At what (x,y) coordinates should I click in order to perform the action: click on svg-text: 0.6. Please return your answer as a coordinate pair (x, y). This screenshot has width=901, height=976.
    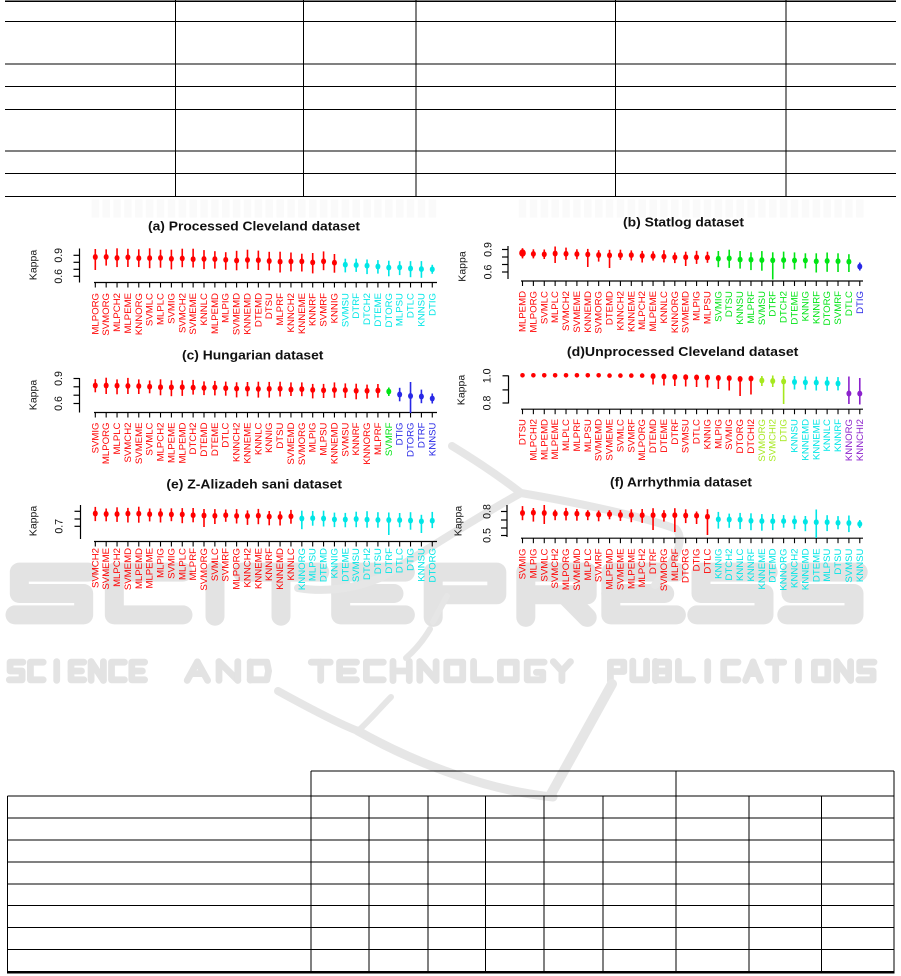
    Looking at the image, I should click on (59, 403).